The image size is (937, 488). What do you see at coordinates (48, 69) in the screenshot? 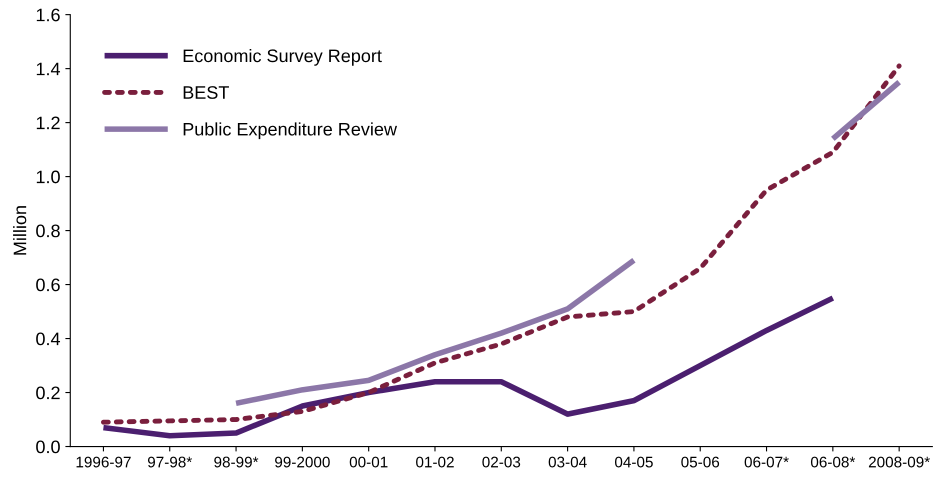
I see `y-tick-label: 1.4` at bounding box center [48, 69].